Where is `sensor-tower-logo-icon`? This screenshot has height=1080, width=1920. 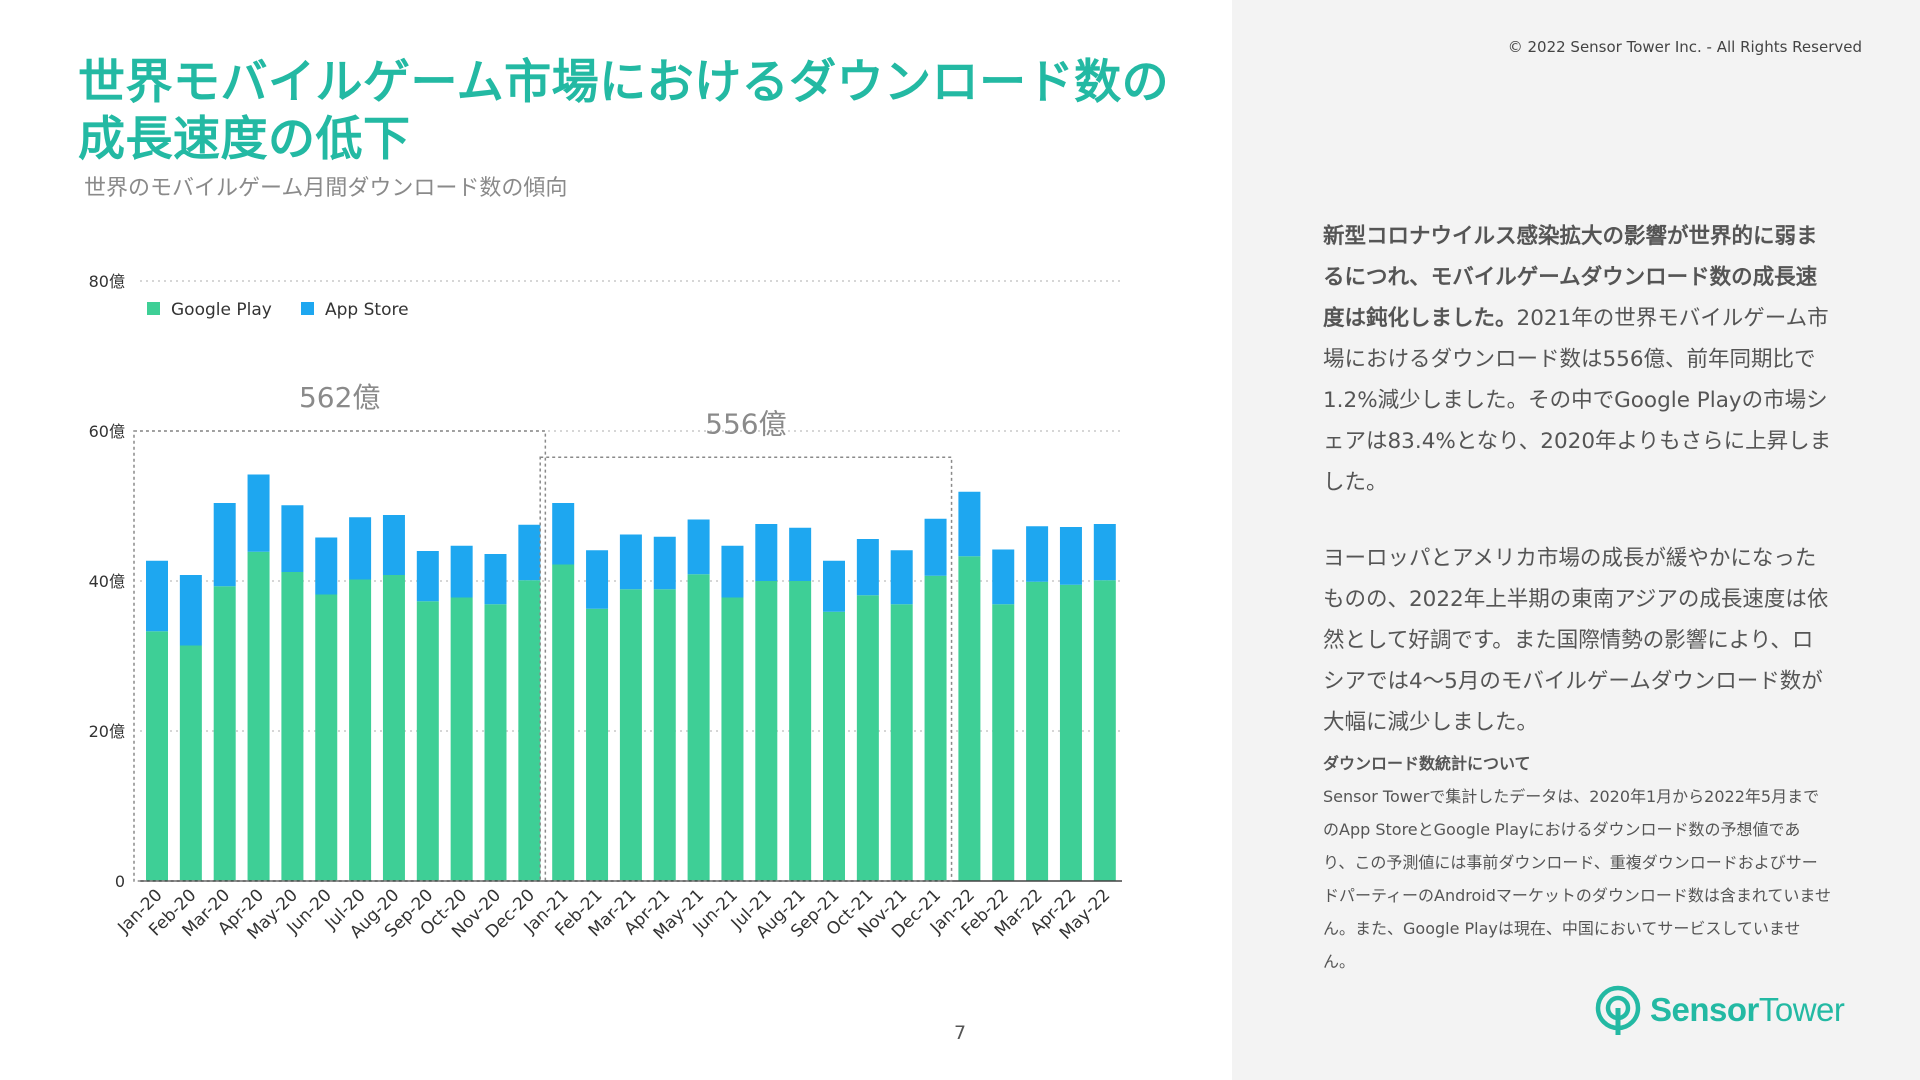 sensor-tower-logo-icon is located at coordinates (1618, 1010).